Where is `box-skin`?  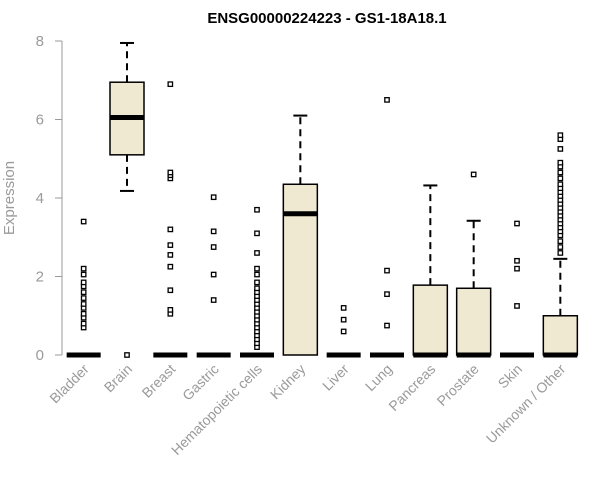 box-skin is located at coordinates (517, 289).